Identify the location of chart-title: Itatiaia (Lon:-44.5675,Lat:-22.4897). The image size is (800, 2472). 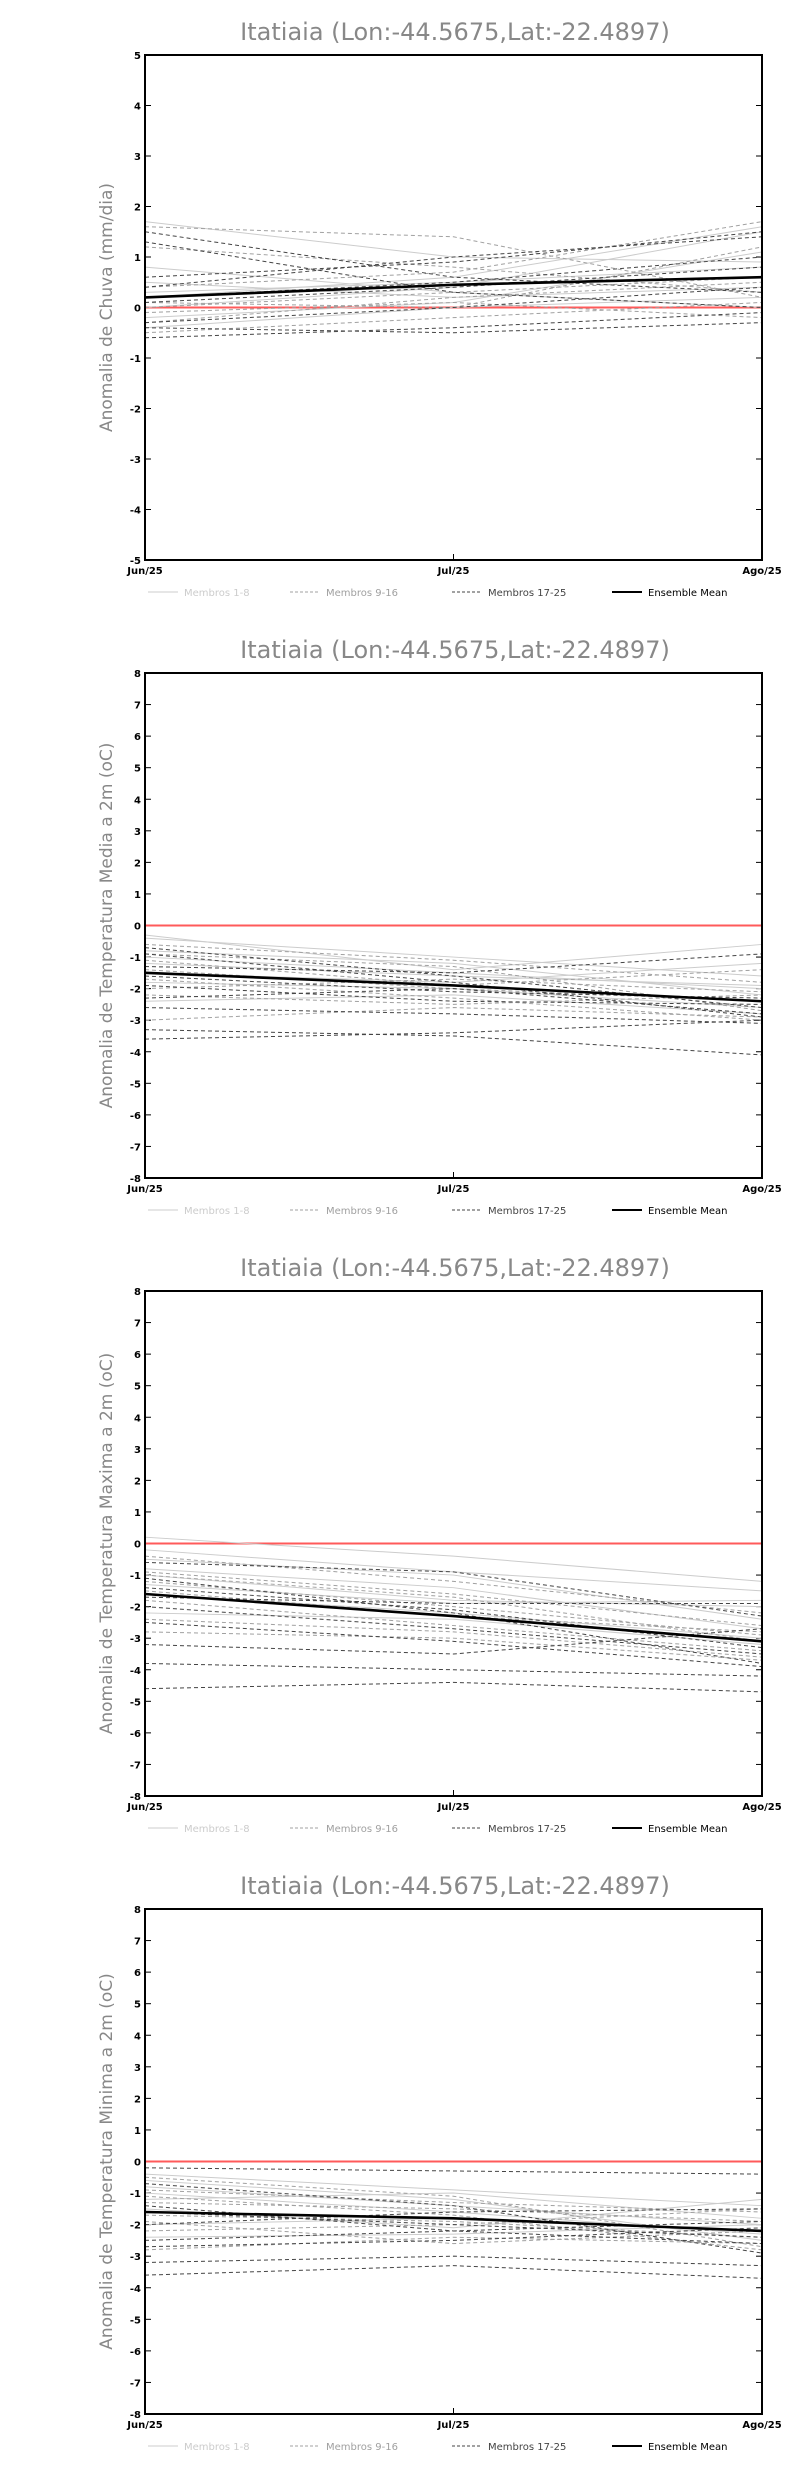
(455, 1268).